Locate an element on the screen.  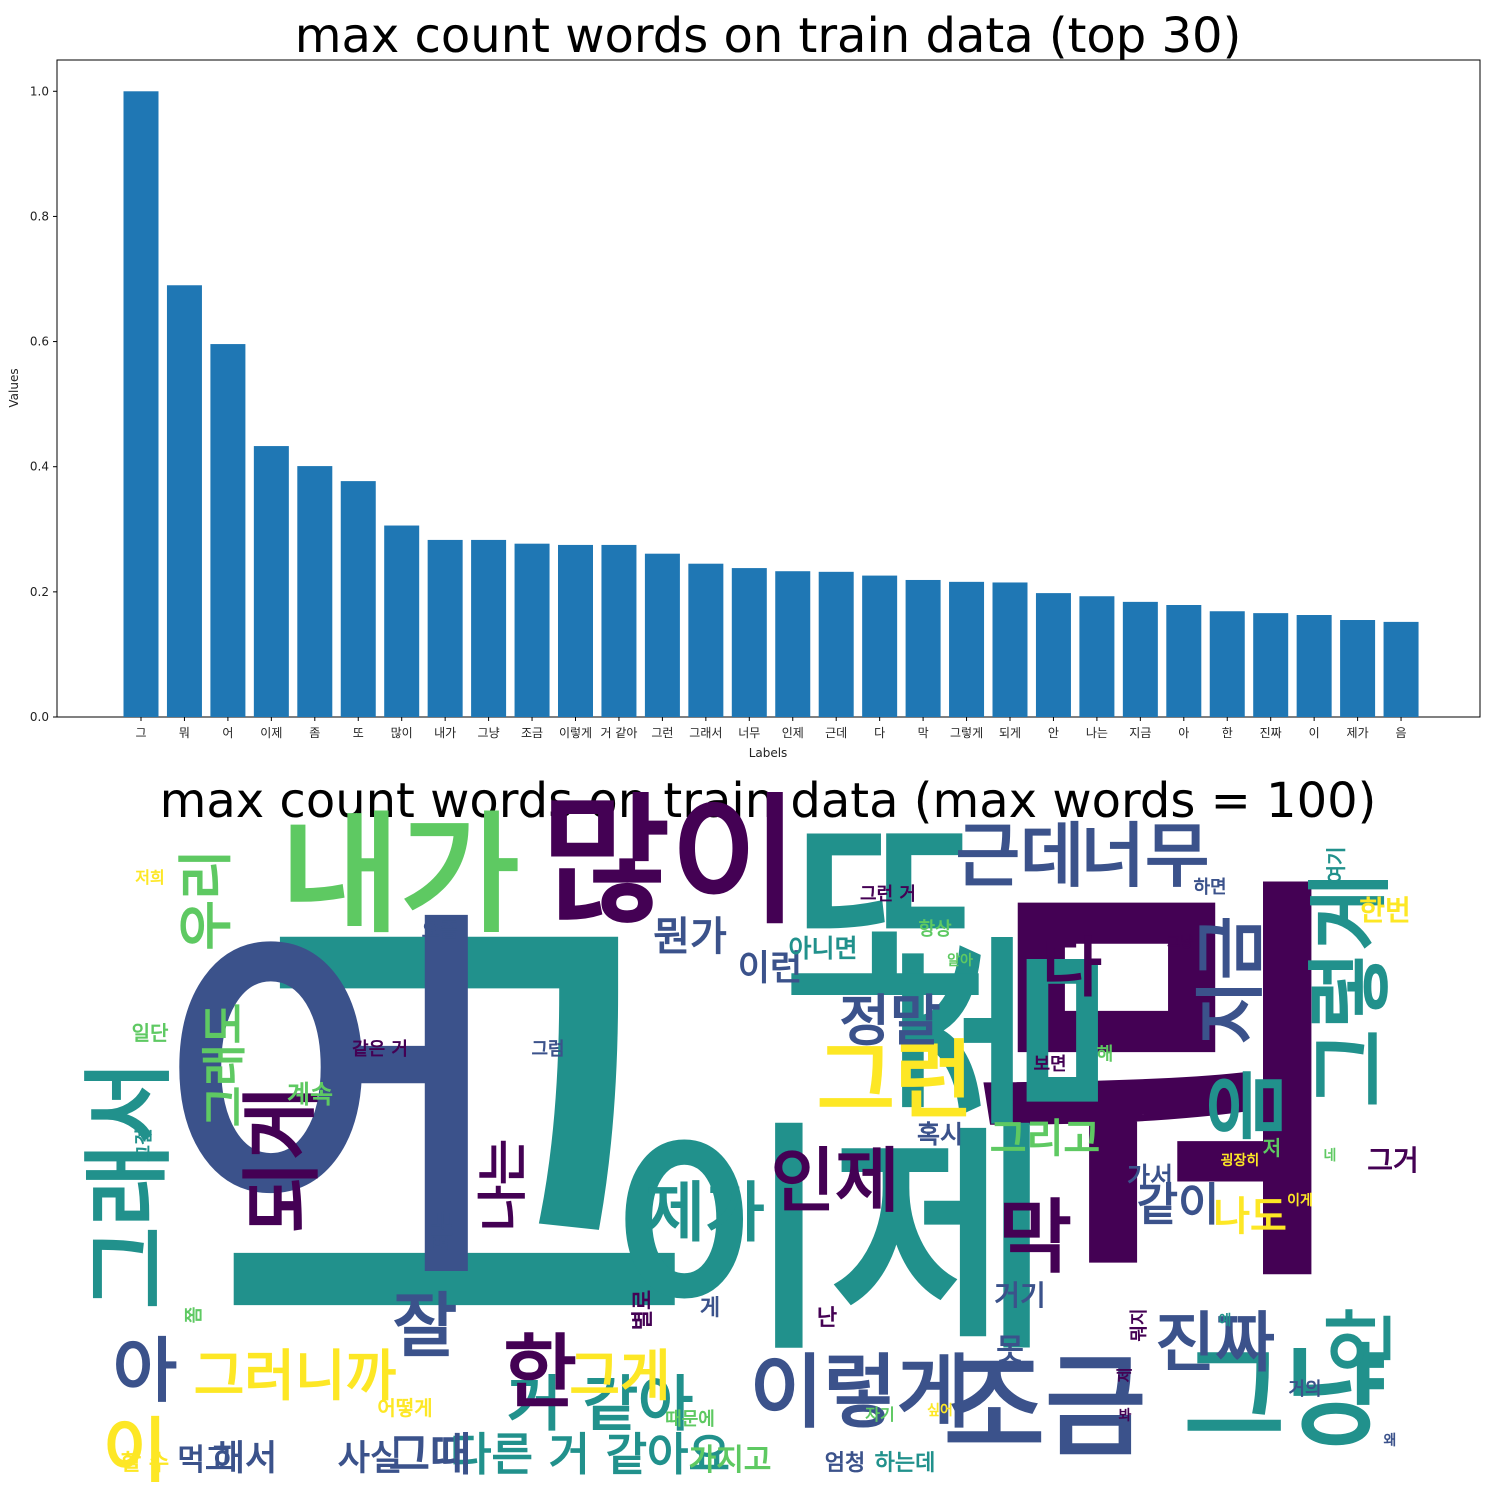
cloud-word: 거기 is located at coordinates (1020, 1295).